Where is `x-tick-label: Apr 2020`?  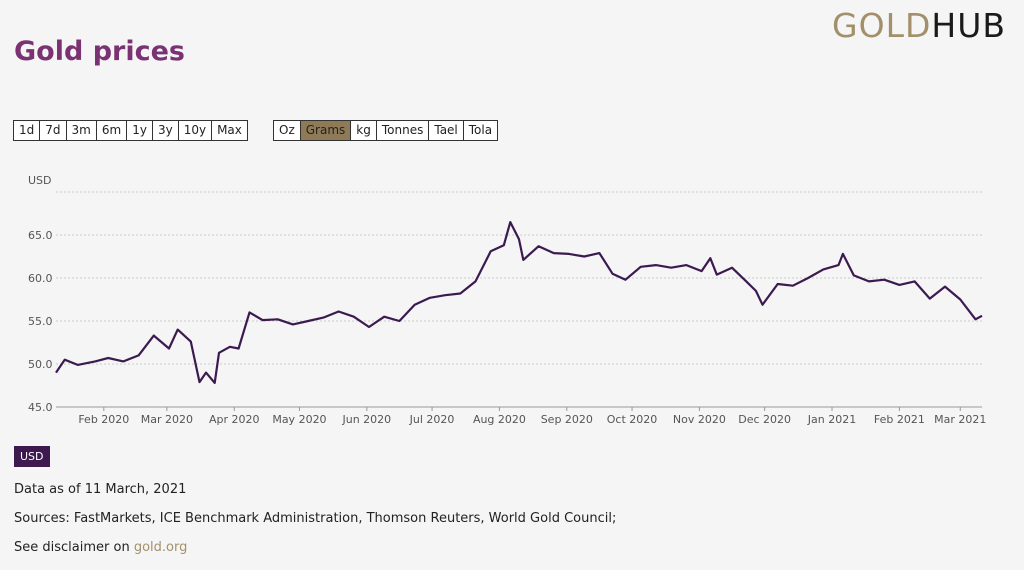 x-tick-label: Apr 2020 is located at coordinates (234, 419).